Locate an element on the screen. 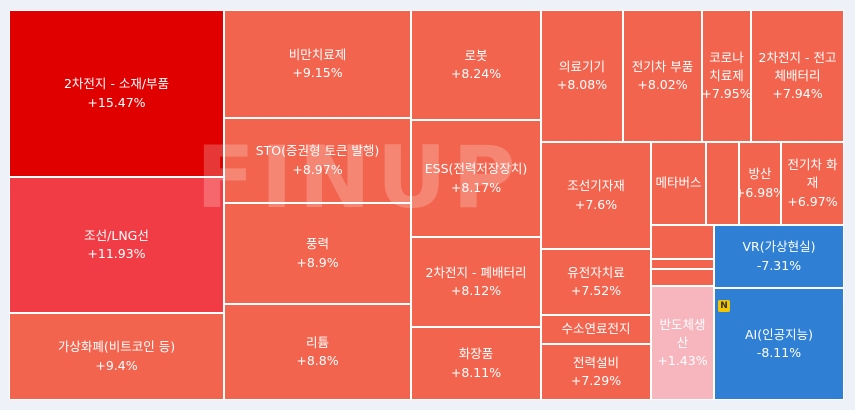 Image resolution: width=855 pixels, height=410 pixels. treemap-cell: 전기차 화재 +6.97% is located at coordinates (812, 183).